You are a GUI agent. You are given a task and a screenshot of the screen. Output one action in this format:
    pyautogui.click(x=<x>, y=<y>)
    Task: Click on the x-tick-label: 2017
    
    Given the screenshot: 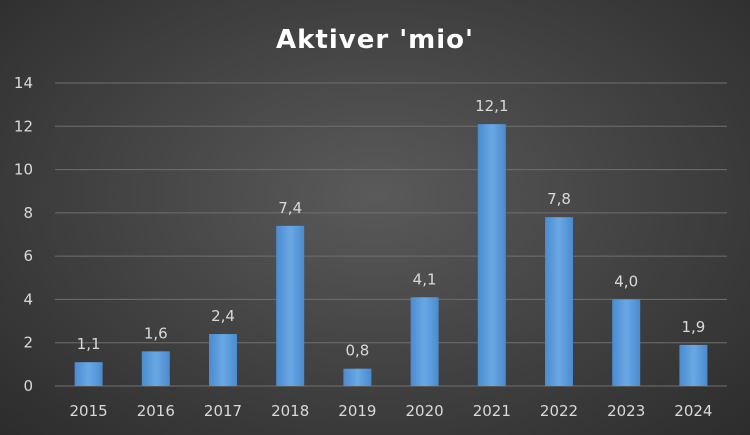 What is the action you would take?
    pyautogui.click(x=223, y=411)
    